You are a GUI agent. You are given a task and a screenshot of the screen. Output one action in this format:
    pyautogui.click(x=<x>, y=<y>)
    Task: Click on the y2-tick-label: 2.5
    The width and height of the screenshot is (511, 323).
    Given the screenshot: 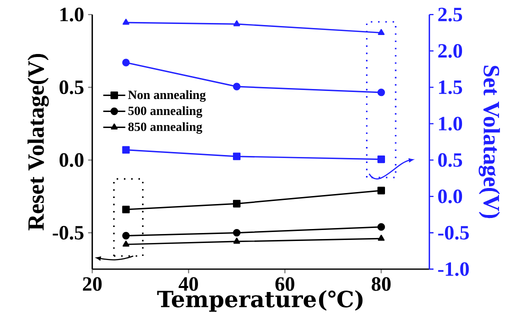 What is the action you would take?
    pyautogui.click(x=450, y=15)
    